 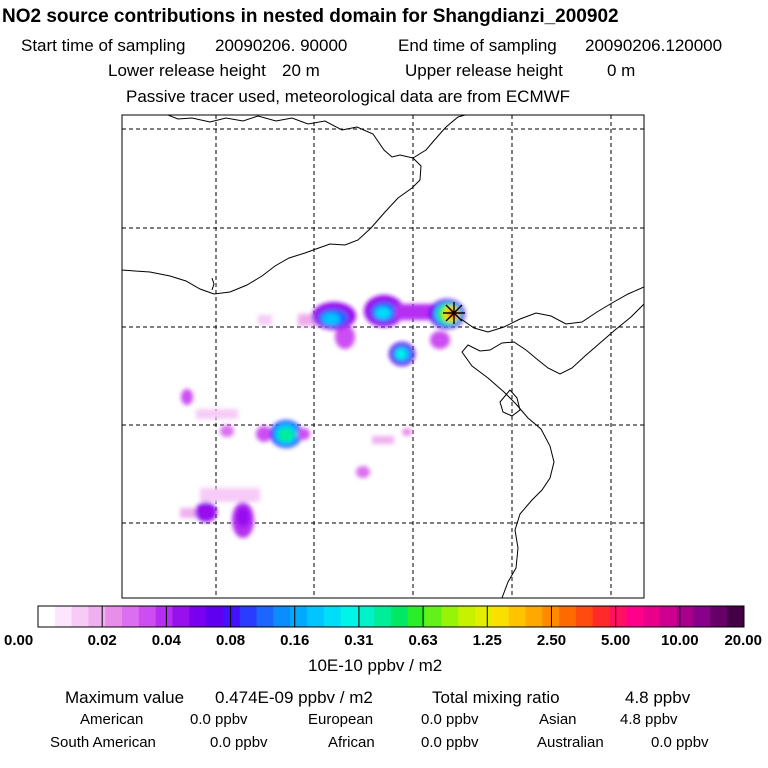 What do you see at coordinates (621, 70) in the screenshot?
I see `upper-height-value: 0 m` at bounding box center [621, 70].